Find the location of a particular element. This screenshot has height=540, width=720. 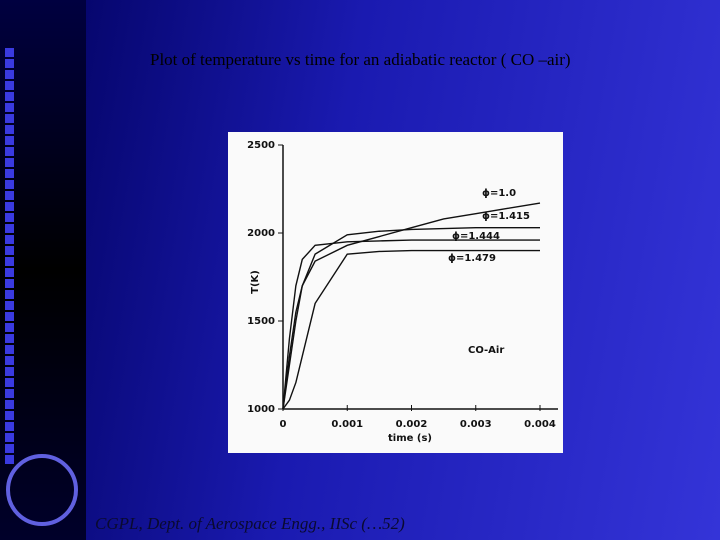

x-tick-label: 0.004 is located at coordinates (540, 424).